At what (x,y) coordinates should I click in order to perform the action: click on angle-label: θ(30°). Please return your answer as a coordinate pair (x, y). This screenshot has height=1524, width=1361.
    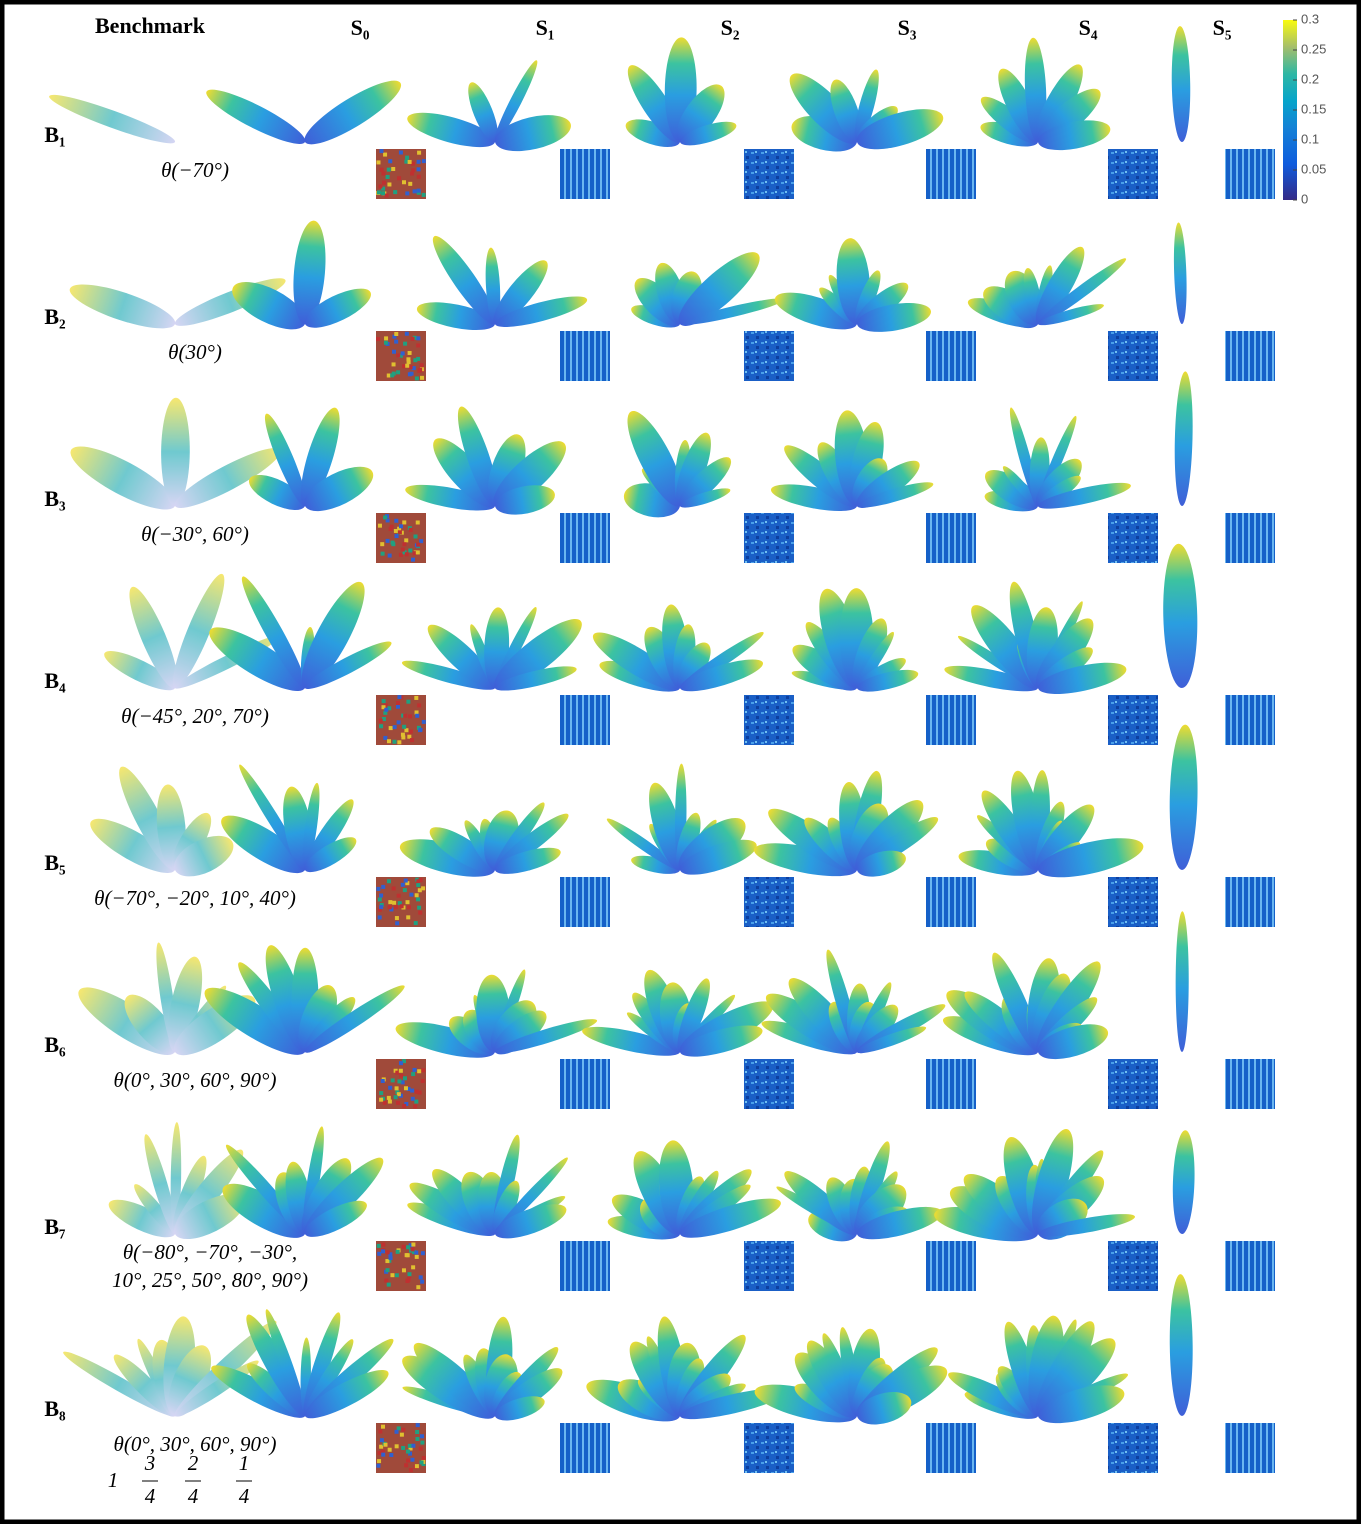
    Looking at the image, I should click on (195, 352).